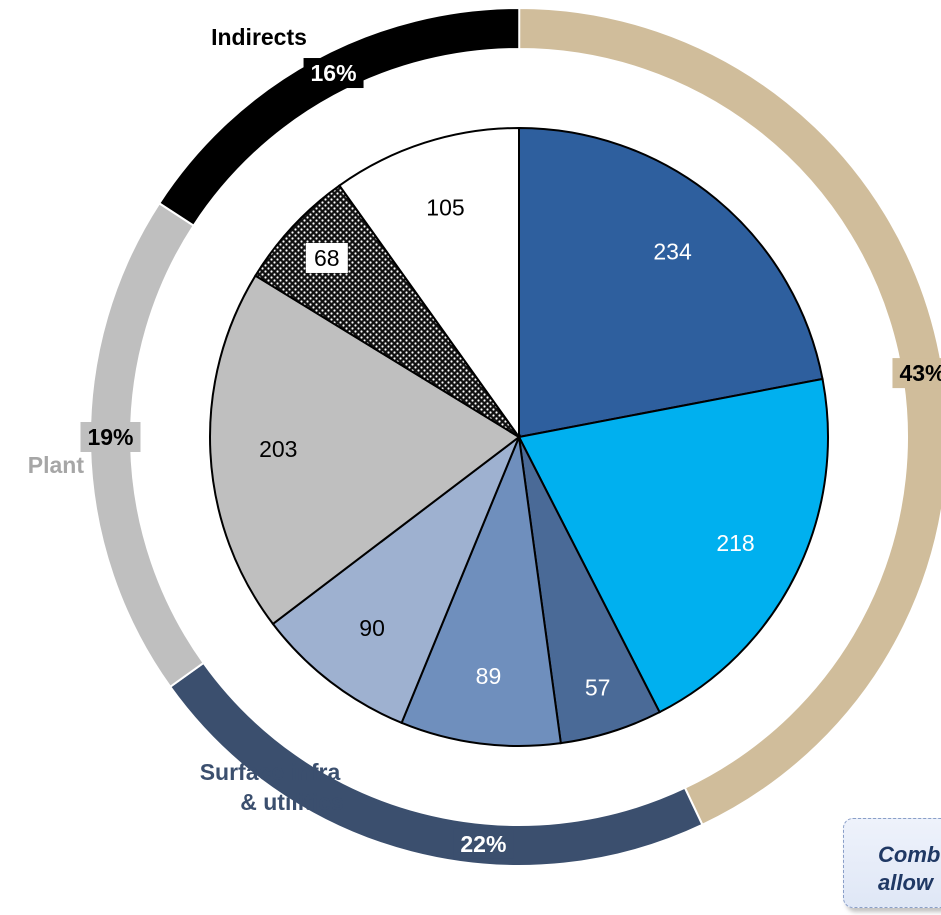 Image resolution: width=941 pixels, height=915 pixels. What do you see at coordinates (735, 543) in the screenshot?
I see `slice-value-label: 218` at bounding box center [735, 543].